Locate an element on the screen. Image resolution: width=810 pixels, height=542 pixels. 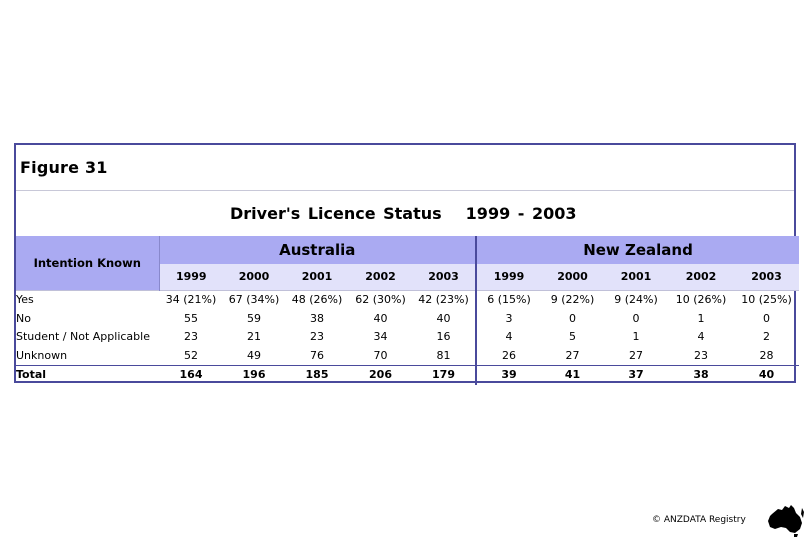
group-new-zealand: New Zealand is located at coordinates (637, 250).